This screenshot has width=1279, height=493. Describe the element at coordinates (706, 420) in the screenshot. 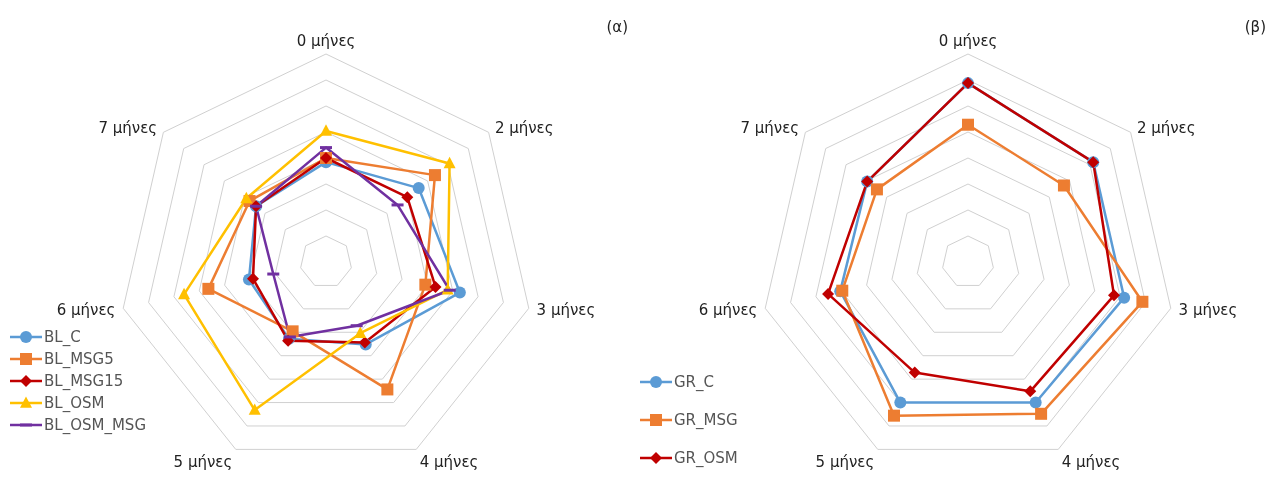

I see `legend-label: GR_MSG` at that location.